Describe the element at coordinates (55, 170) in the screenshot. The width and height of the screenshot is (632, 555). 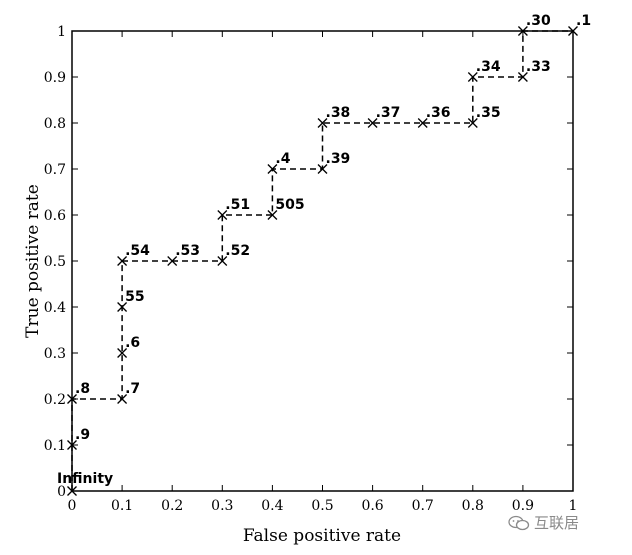
I see `y-tick-label: 0.7` at that location.